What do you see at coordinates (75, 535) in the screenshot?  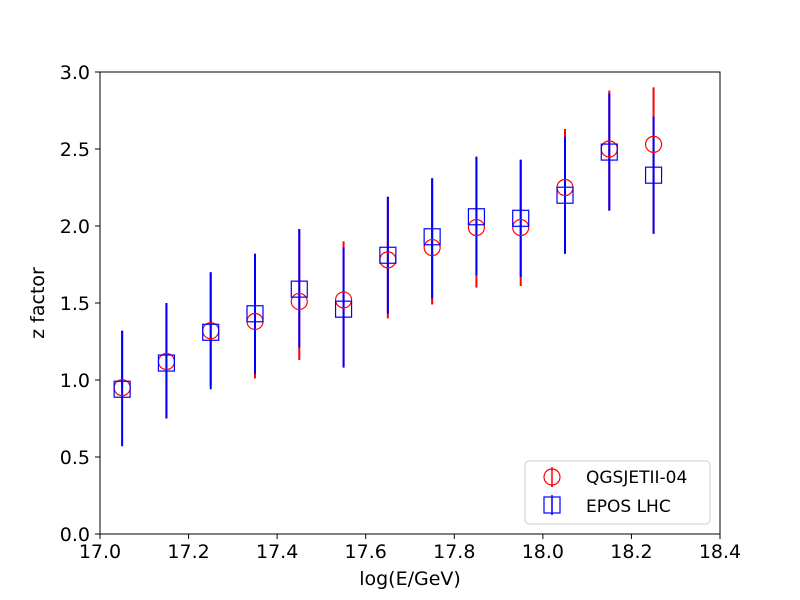 I see `y-tick-label: 0.0` at bounding box center [75, 535].